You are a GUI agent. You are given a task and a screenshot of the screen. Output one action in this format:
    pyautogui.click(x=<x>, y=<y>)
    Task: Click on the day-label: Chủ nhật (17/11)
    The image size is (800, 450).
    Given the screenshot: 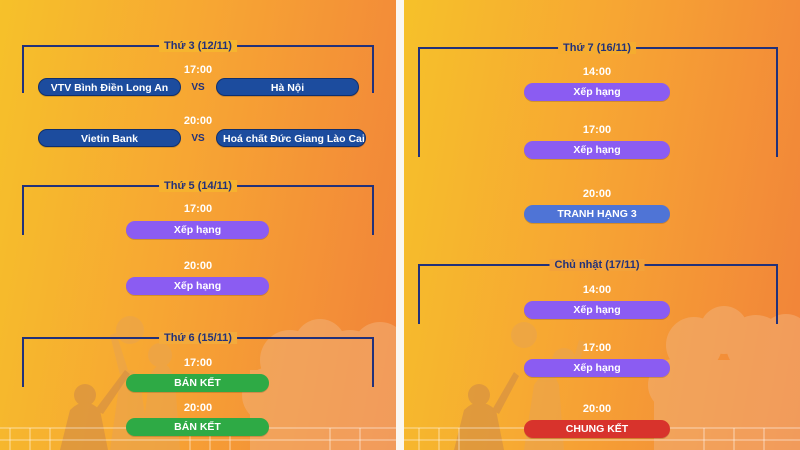 What is the action you would take?
    pyautogui.click(x=597, y=265)
    